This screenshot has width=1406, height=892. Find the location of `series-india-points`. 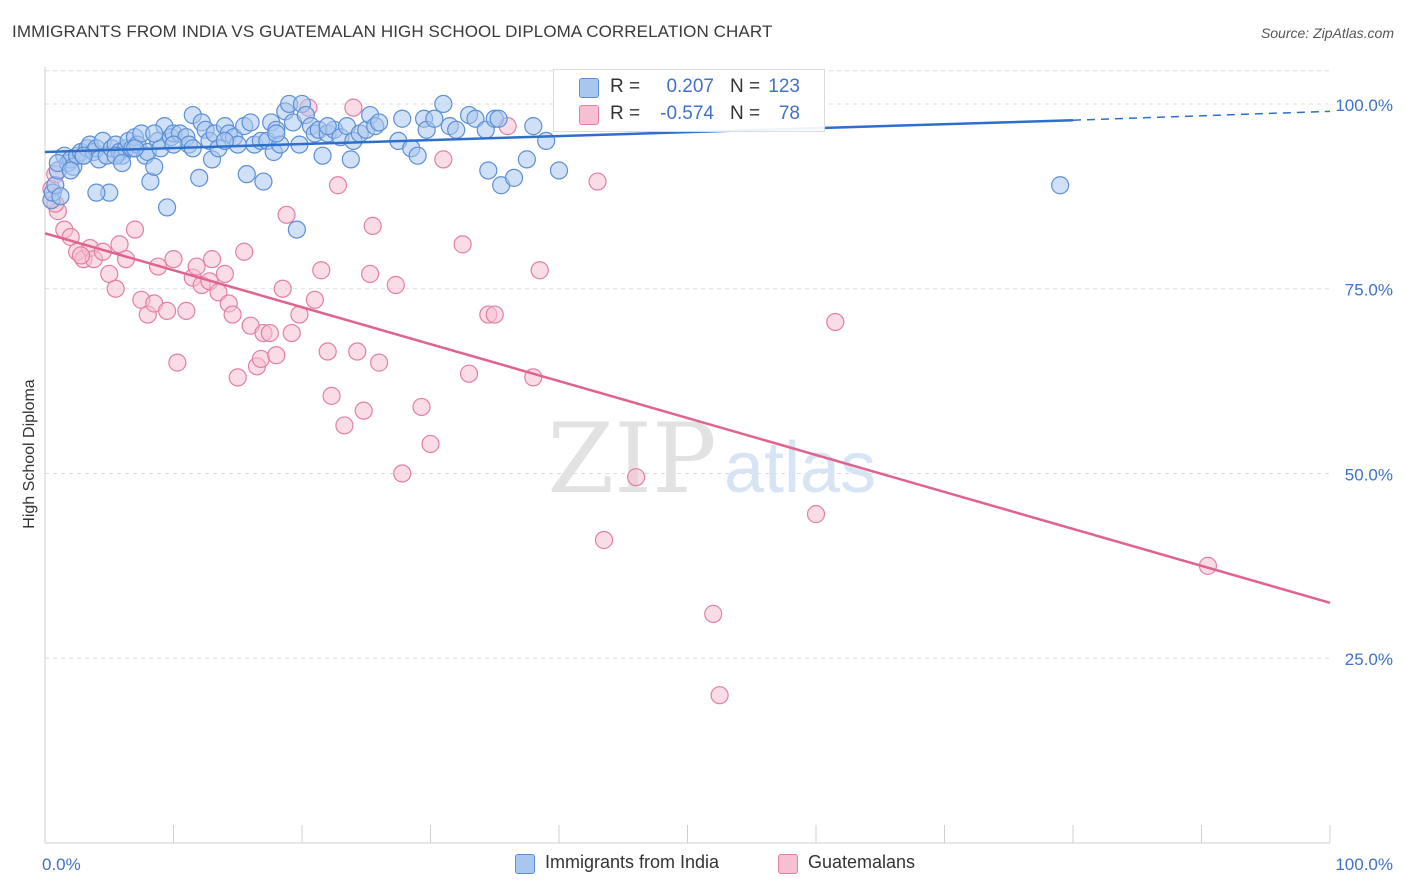

series-india-points is located at coordinates (556, 166).